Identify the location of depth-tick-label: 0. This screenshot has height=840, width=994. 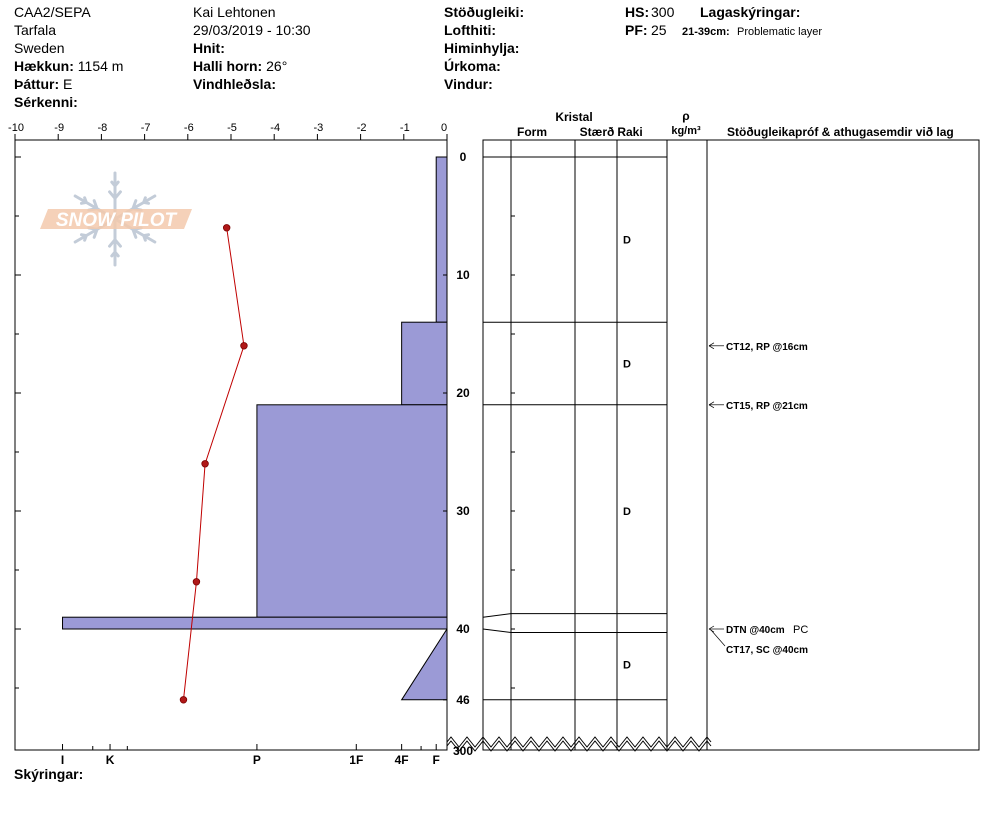
(463, 157).